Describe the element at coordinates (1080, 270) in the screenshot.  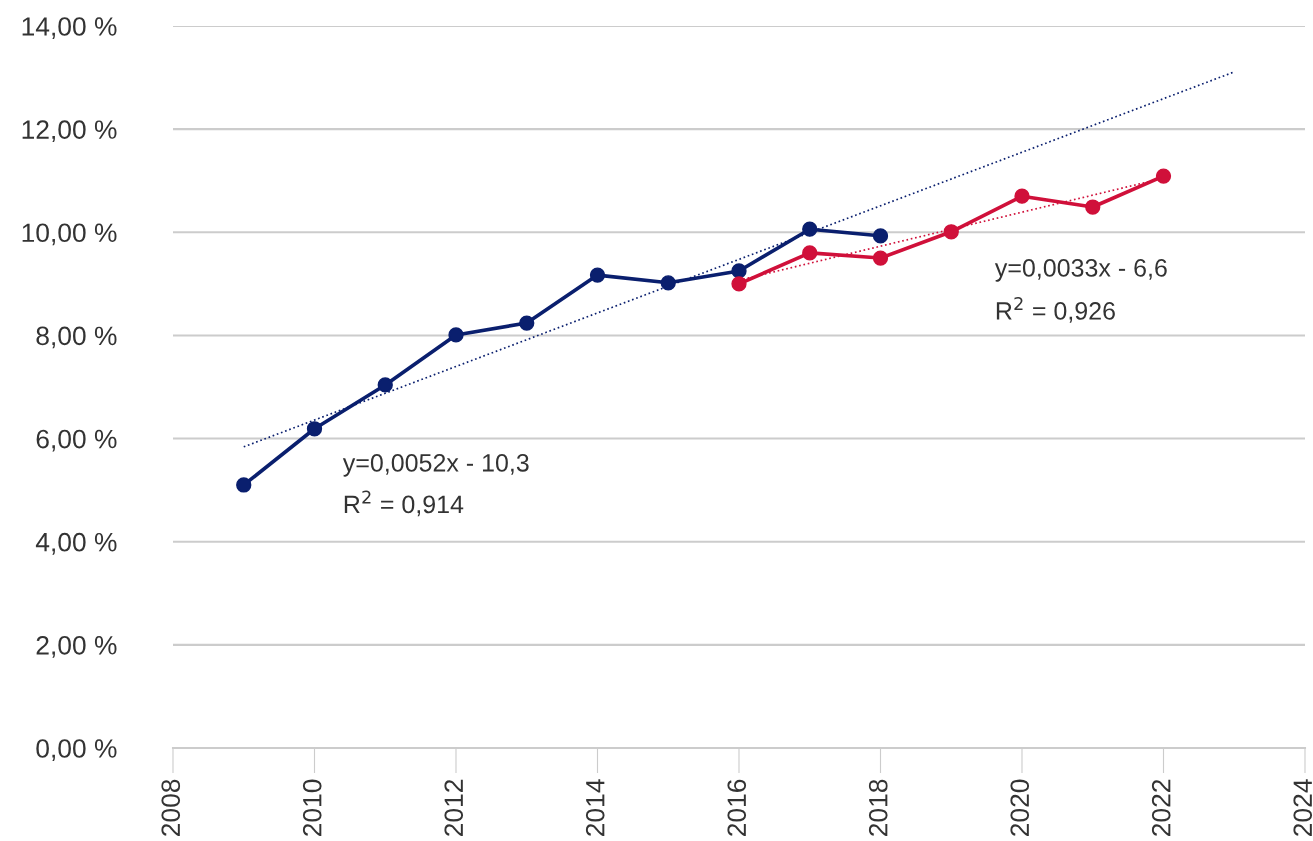
I see `annotation: y=0,0033x - 6,6` at that location.